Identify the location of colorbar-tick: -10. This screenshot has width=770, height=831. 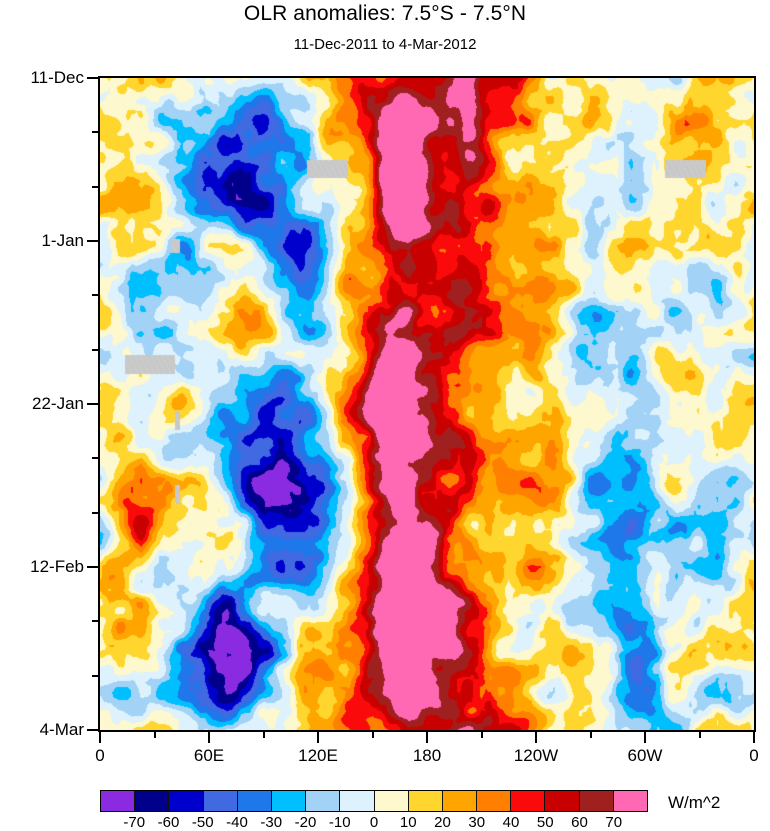
(339, 822).